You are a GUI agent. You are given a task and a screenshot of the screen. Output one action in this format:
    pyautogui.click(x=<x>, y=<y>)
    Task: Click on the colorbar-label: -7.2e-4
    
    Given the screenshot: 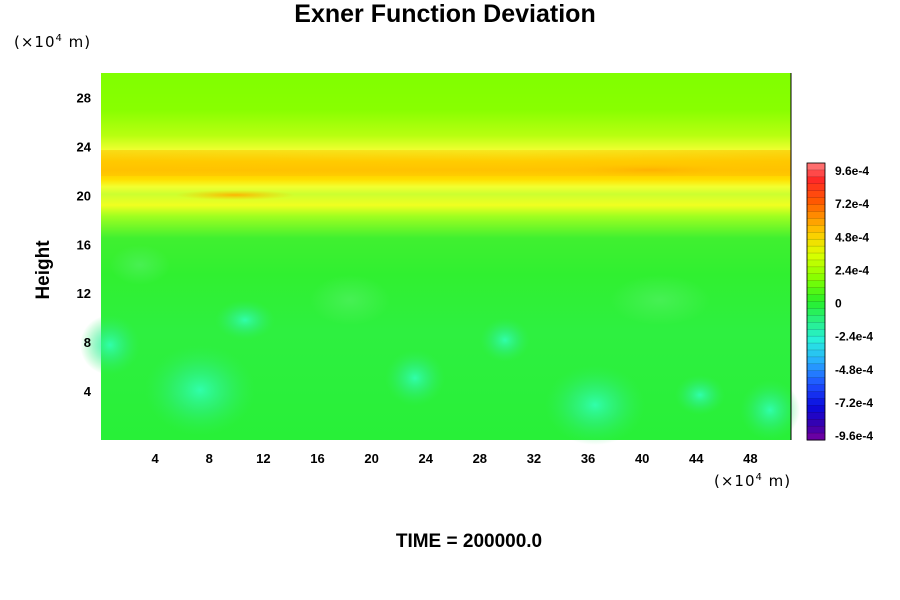 What is the action you would take?
    pyautogui.click(x=854, y=403)
    